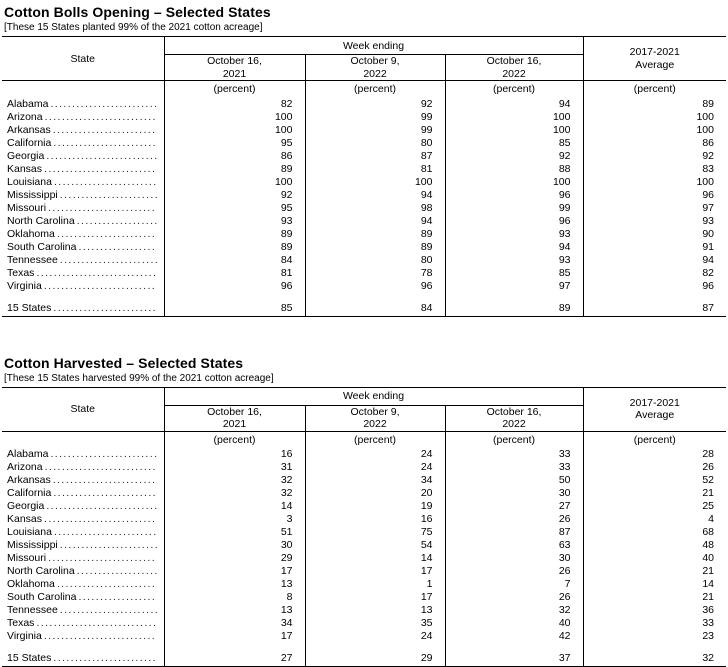 This screenshot has width=728, height=667. Describe the element at coordinates (655, 52) in the screenshot. I see `average-header-line1: 2017-2021` at that location.